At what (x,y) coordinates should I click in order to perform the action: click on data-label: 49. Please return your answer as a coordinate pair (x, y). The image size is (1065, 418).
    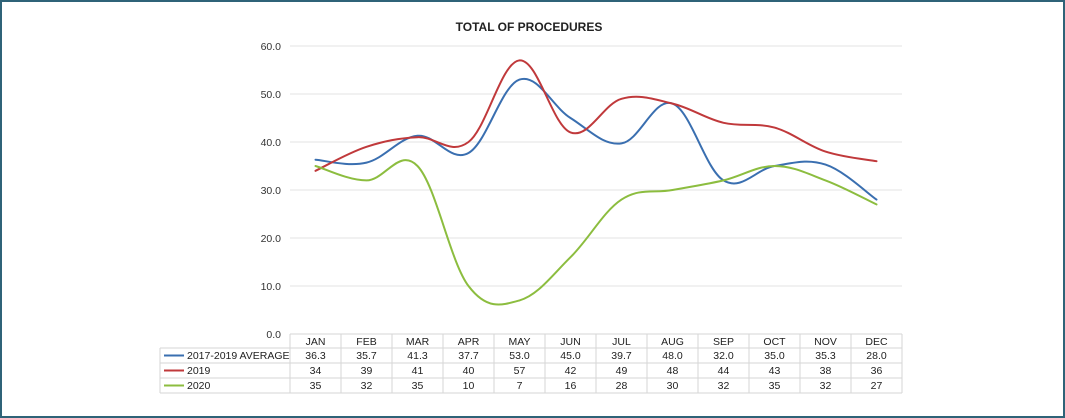
    Looking at the image, I should click on (622, 371).